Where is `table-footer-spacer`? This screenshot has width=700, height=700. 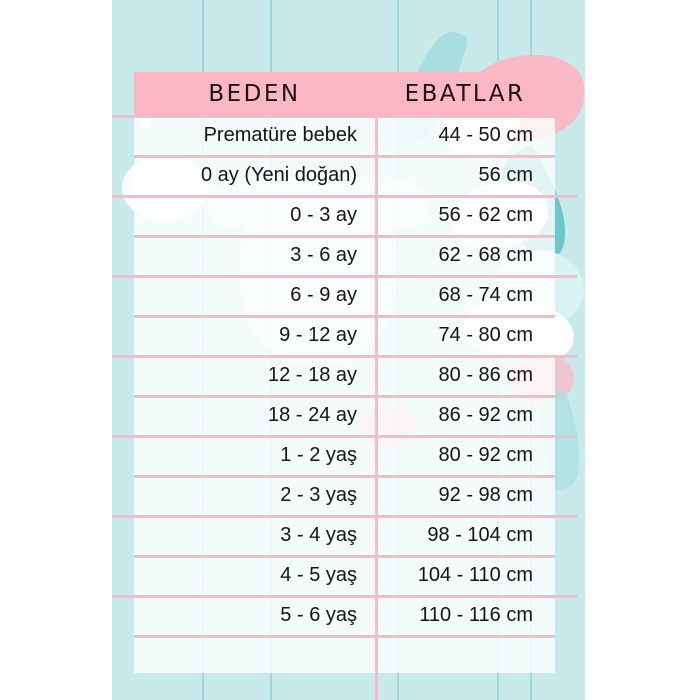 table-footer-spacer is located at coordinates (344, 654).